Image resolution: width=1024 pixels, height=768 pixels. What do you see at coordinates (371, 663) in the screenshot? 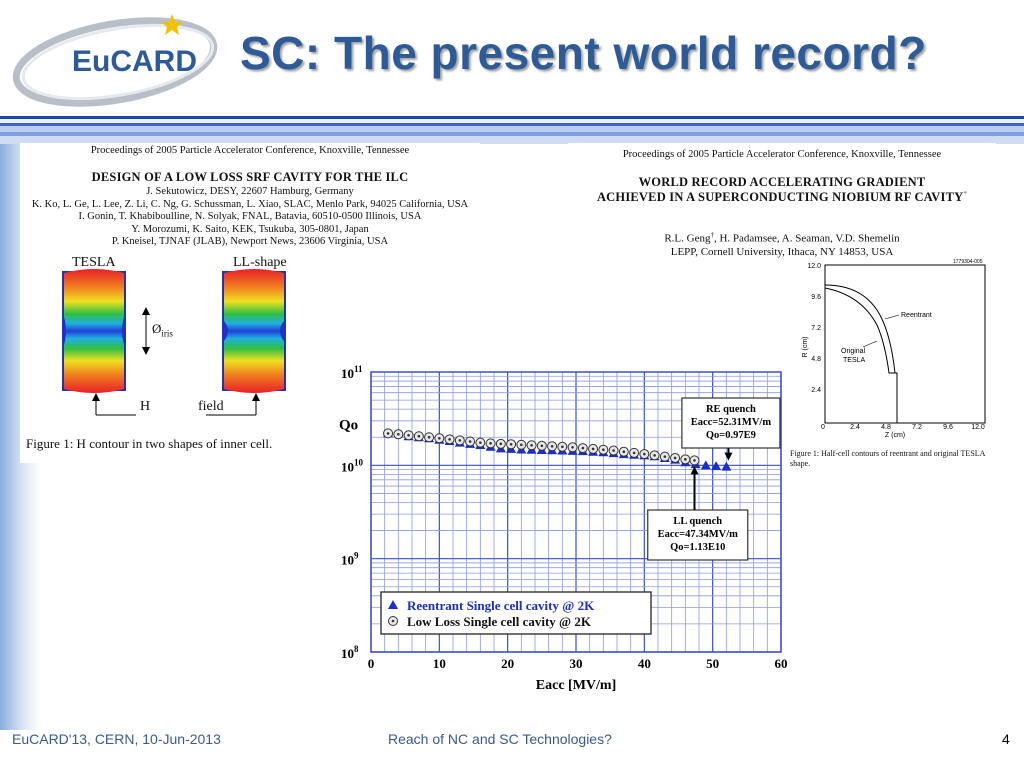
I see `x-tick-label: 0` at bounding box center [371, 663].